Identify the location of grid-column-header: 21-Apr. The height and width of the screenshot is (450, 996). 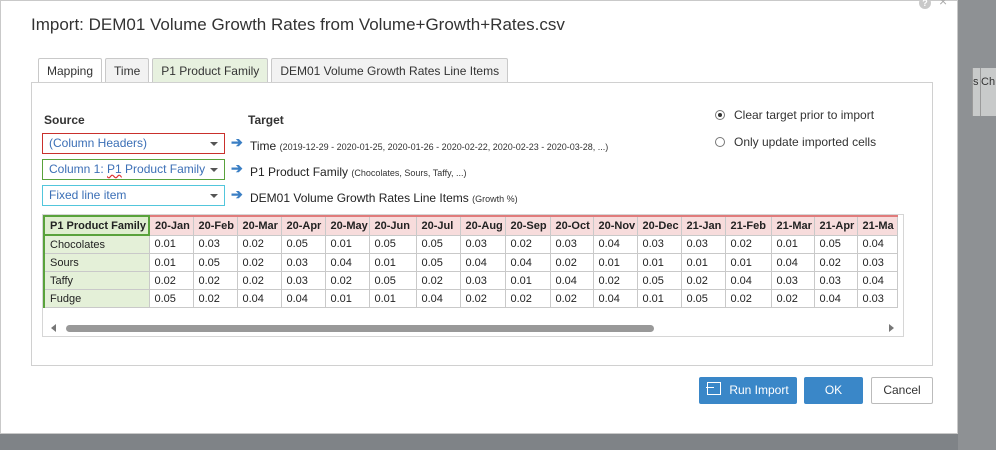
(835, 225).